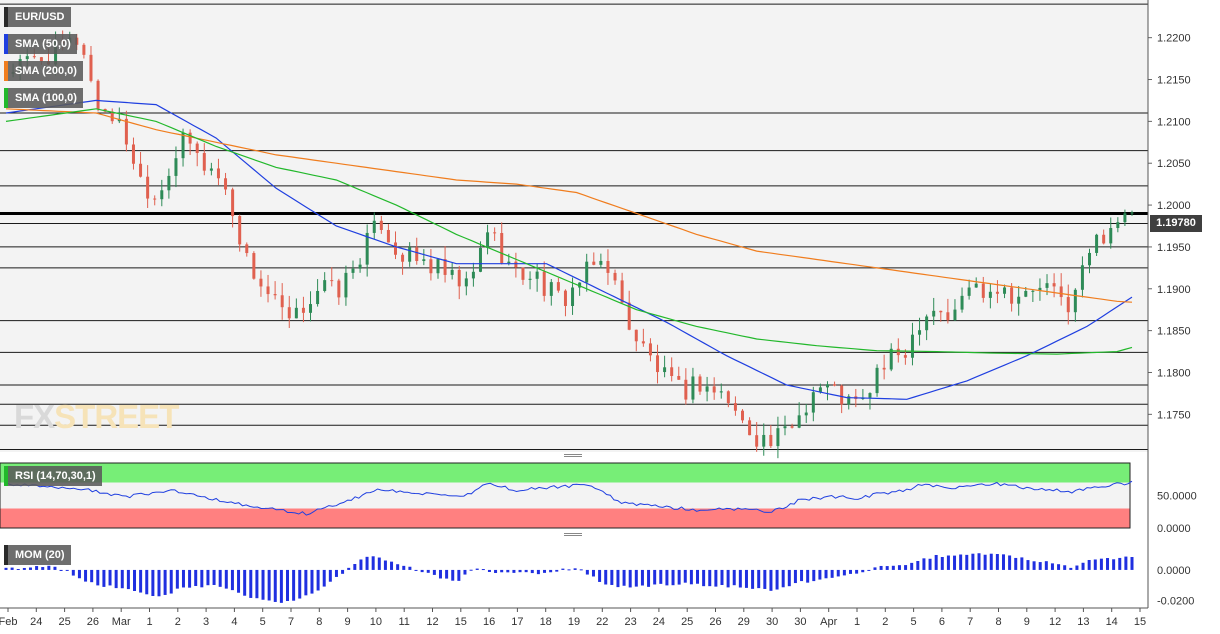 Image resolution: width=1220 pixels, height=634 pixels. Describe the element at coordinates (37, 555) in the screenshot. I see `legend-mom: MOM (20)` at that location.